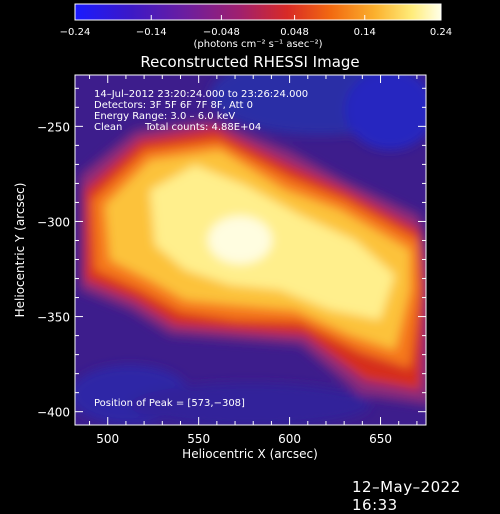 The image size is (500, 514). Describe the element at coordinates (20, 250) in the screenshot. I see `y-axis-label: Heliocentric Y (arcsec)` at that location.